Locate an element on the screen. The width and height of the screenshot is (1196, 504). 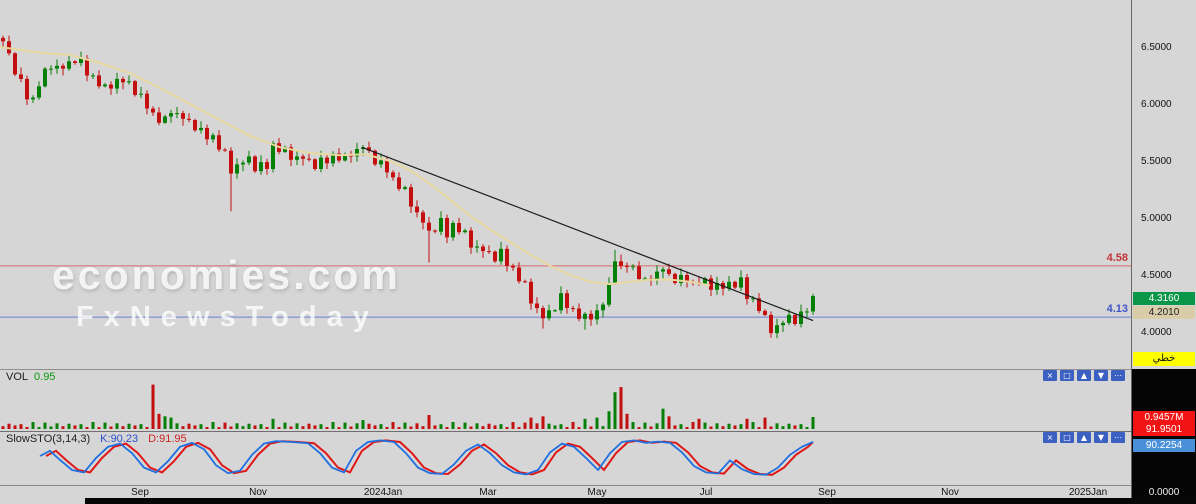
time-axis-label: 2024Jan is located at coordinates (383, 492).